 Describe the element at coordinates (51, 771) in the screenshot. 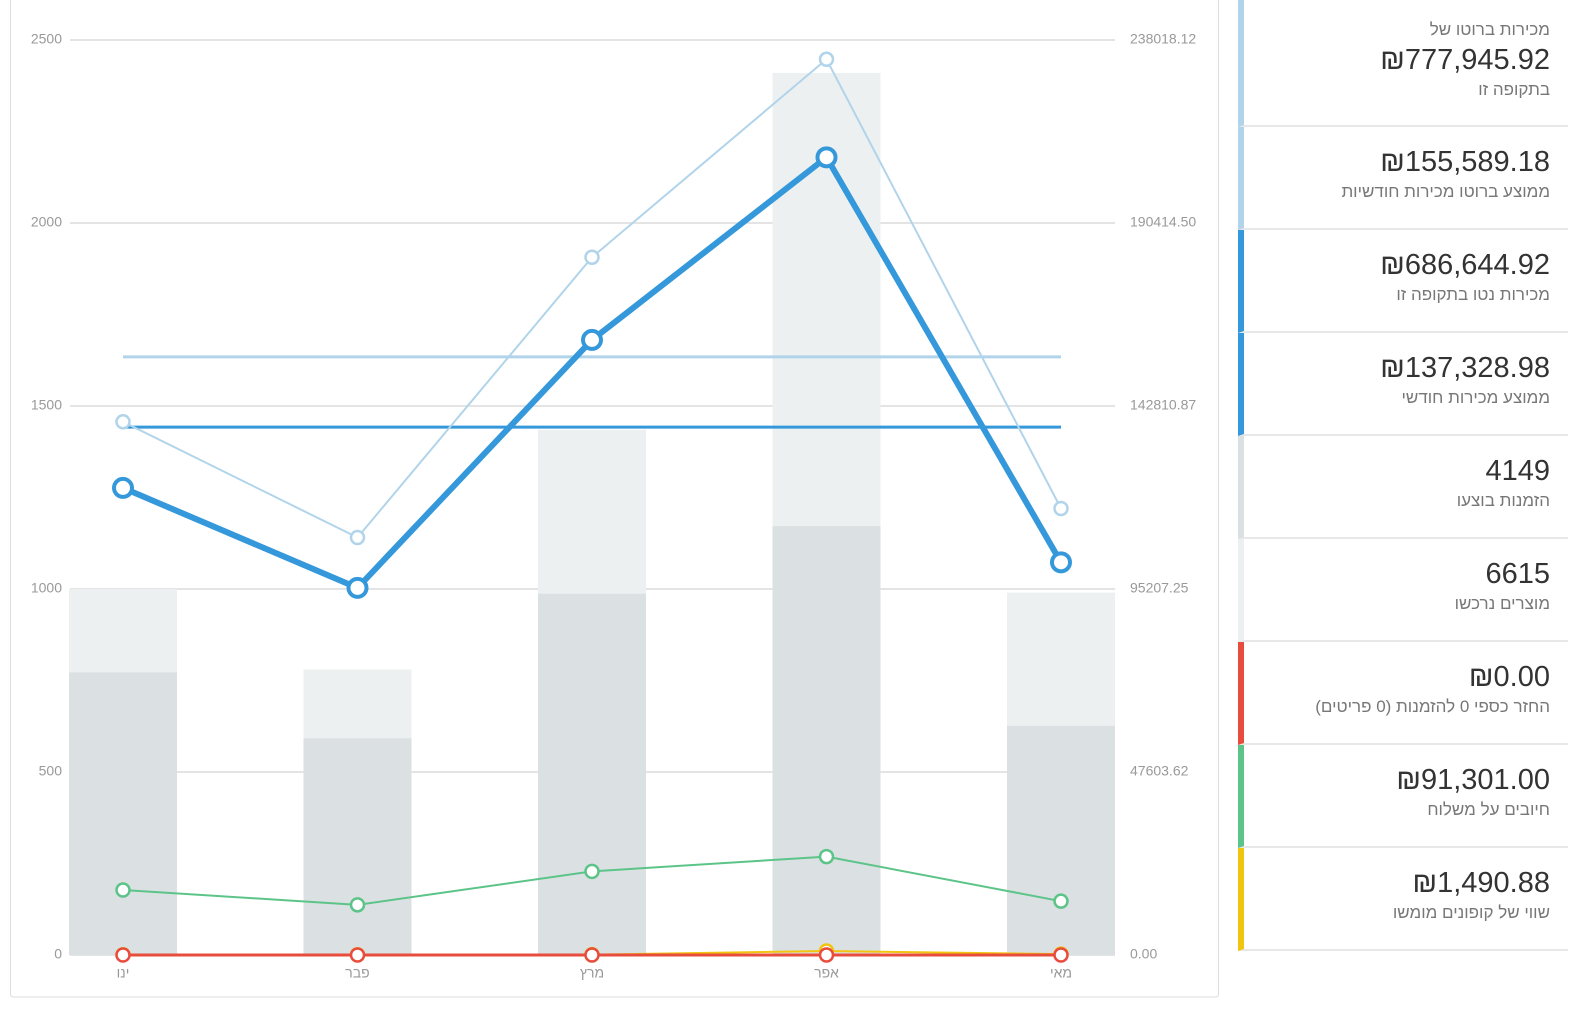

I see `y-tick-label: 500` at that location.